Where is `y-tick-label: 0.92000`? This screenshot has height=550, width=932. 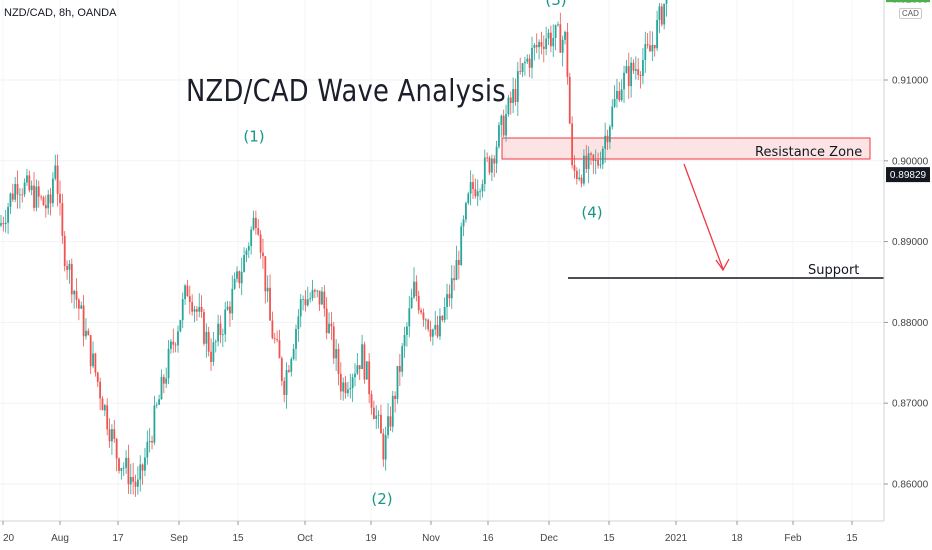 y-tick-label: 0.92000 is located at coordinates (910, 3).